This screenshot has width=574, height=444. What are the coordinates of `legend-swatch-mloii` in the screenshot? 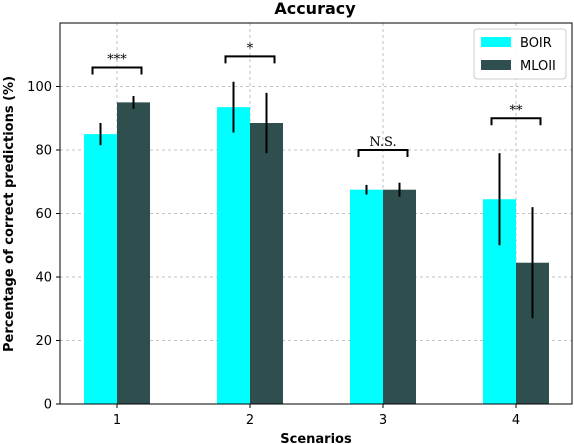 It's located at (496, 65).